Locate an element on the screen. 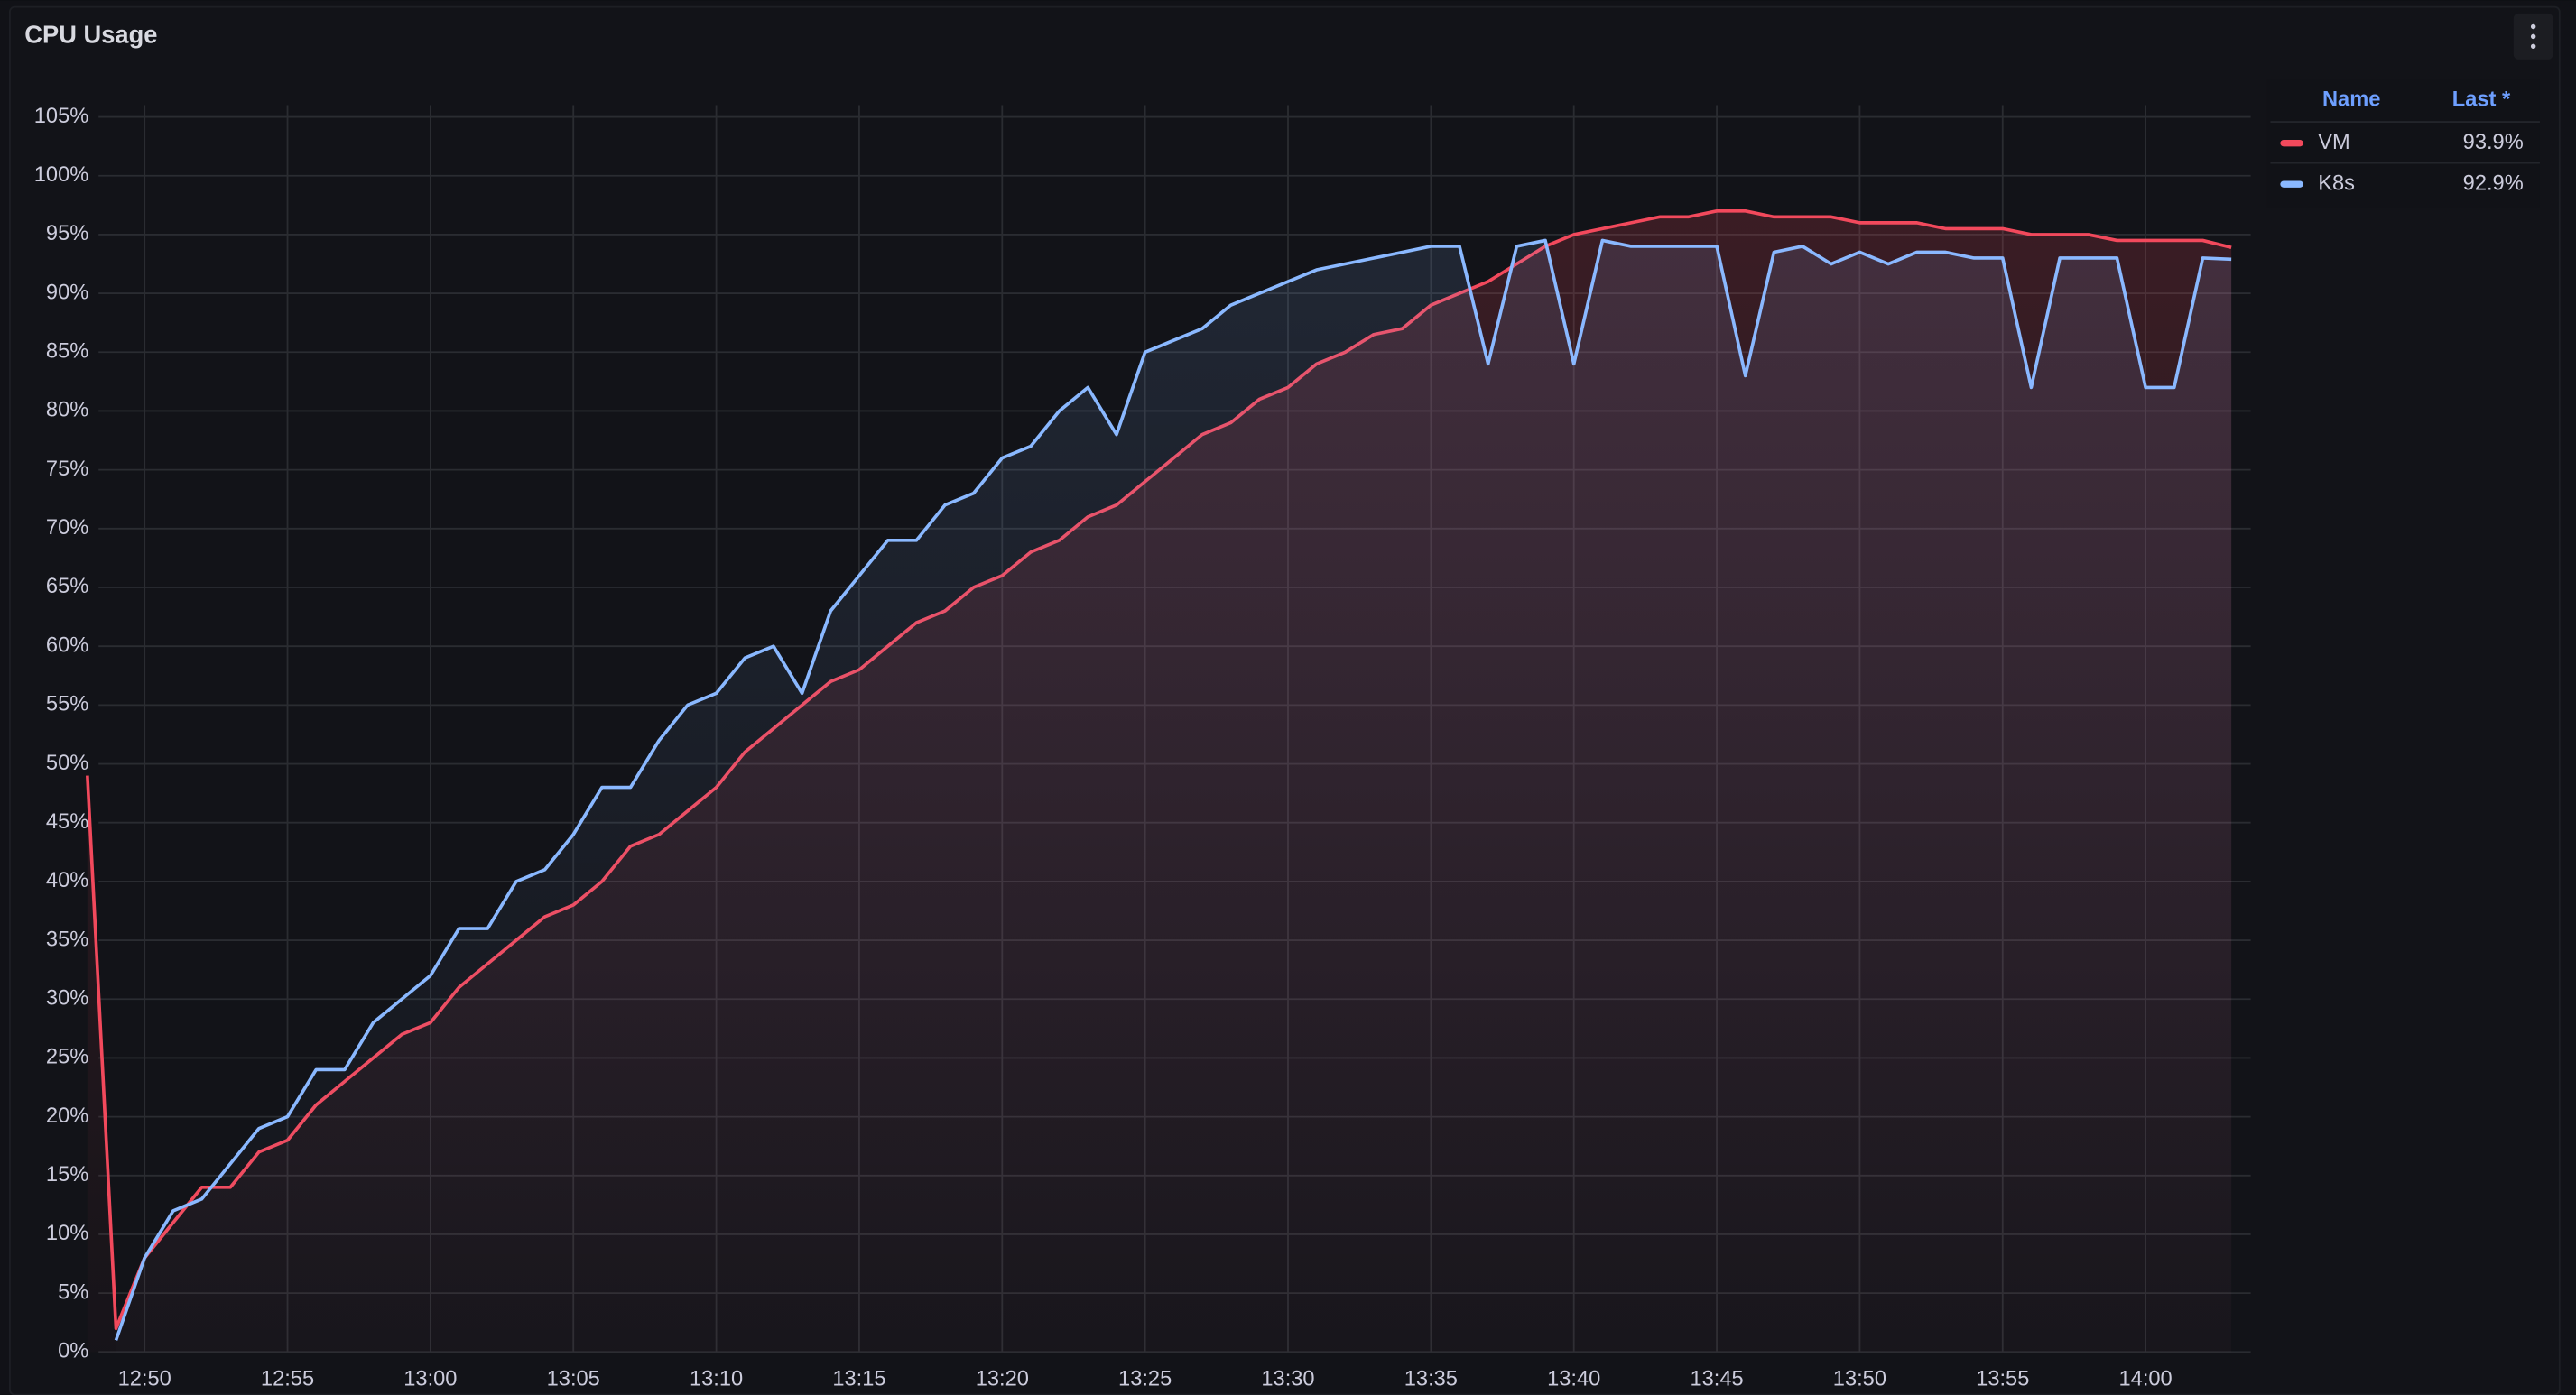 This screenshot has height=1395, width=2576. y-tick-label: 50% is located at coordinates (67, 764).